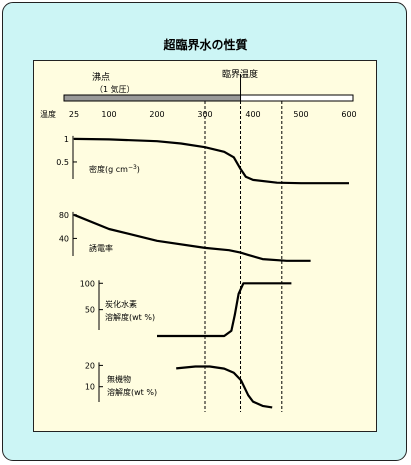  I want to click on boiling-point-label: 沸点, so click(101, 77).